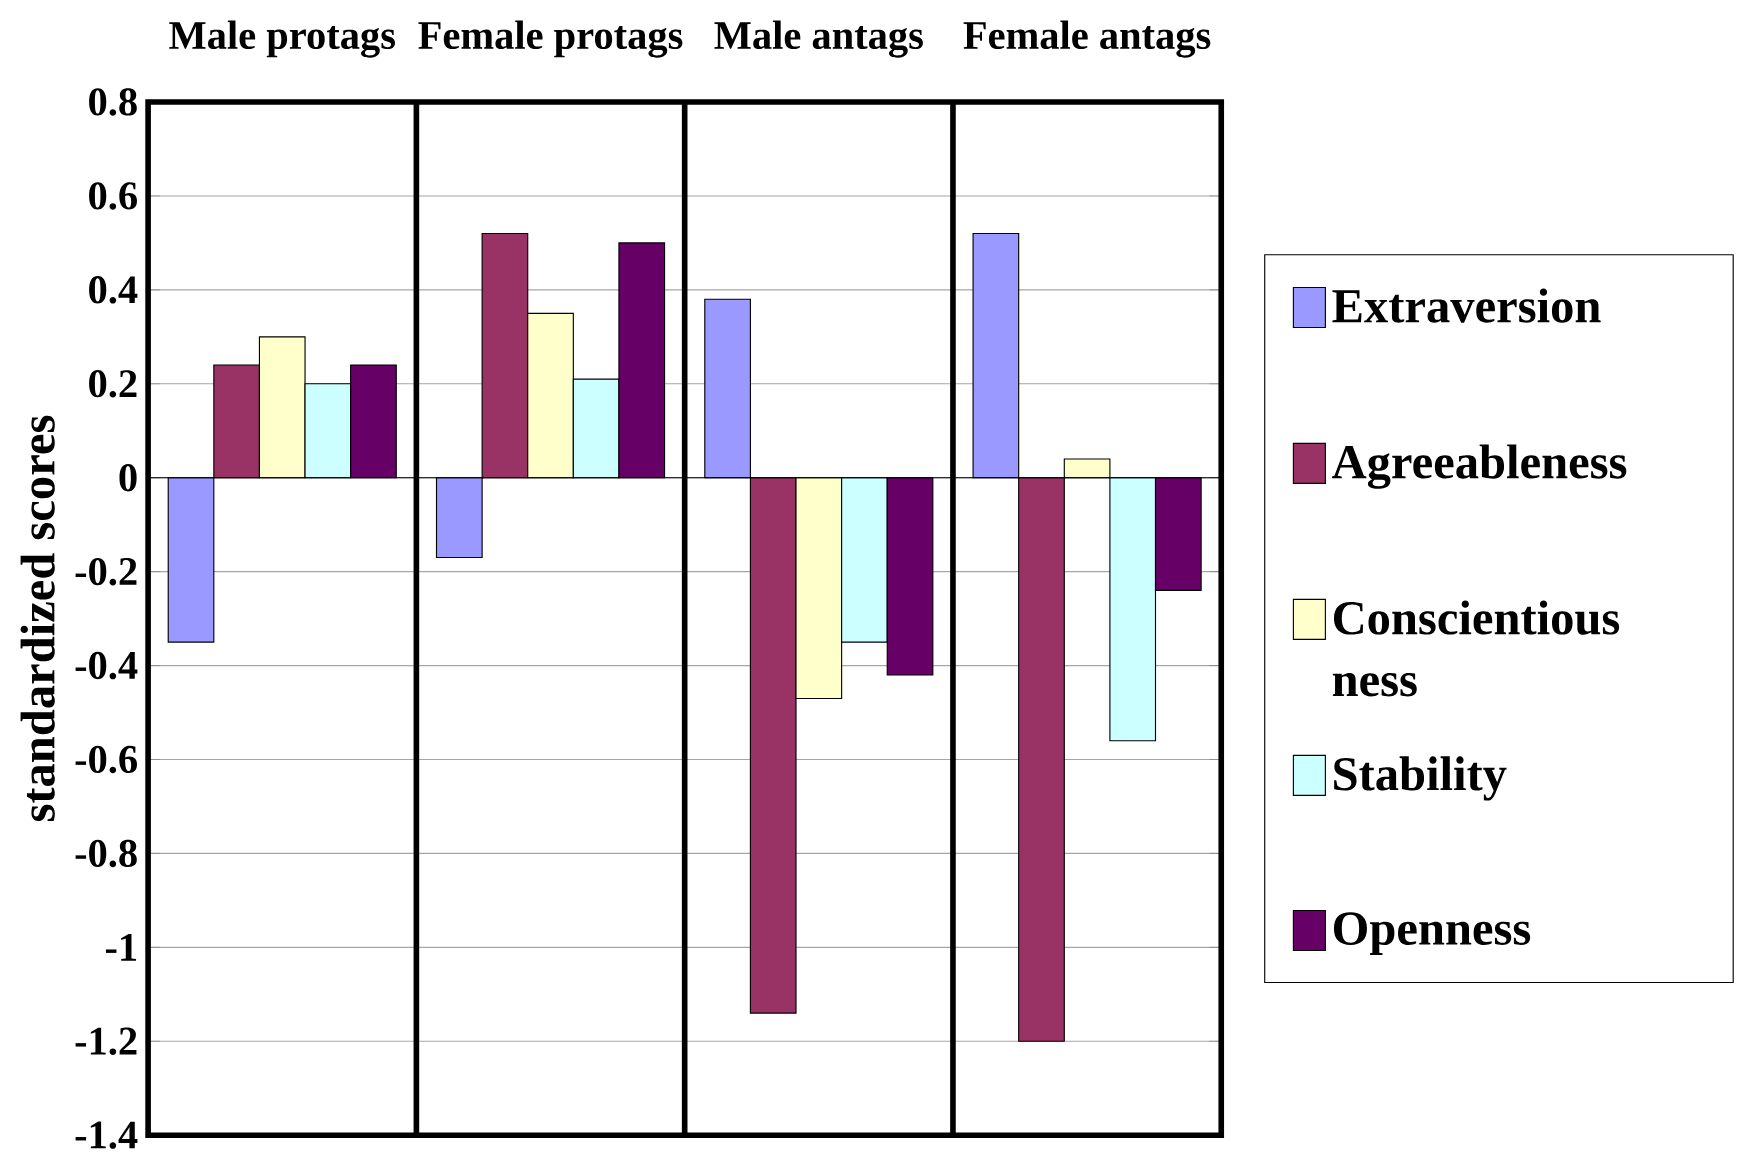 The image size is (1745, 1169). I want to click on x-tick-label: Male antags, so click(818, 39).